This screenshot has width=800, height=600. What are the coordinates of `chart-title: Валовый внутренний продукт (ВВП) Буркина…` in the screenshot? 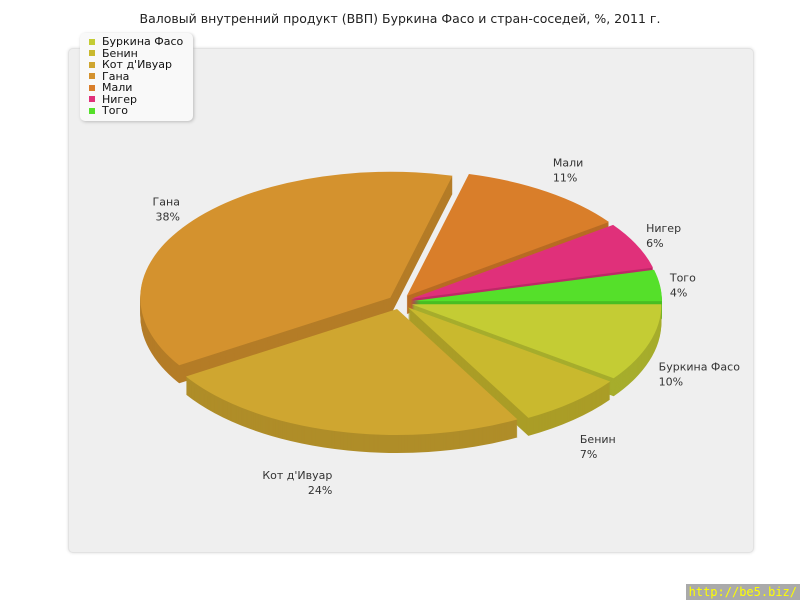 It's located at (400, 18).